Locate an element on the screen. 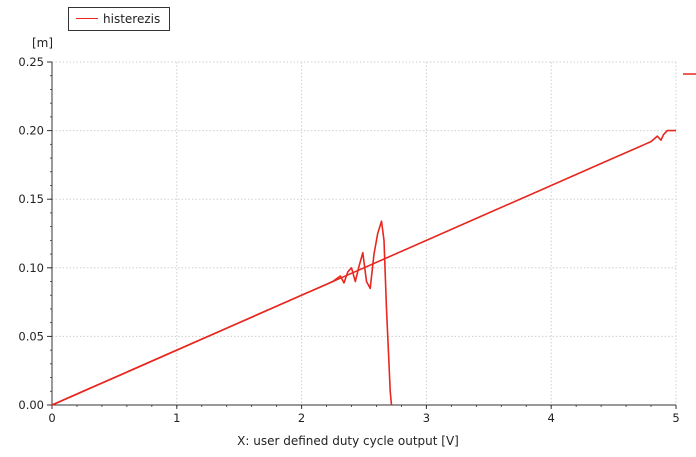 This screenshot has width=696, height=457. y-tick-label: 0.00 is located at coordinates (31, 405).